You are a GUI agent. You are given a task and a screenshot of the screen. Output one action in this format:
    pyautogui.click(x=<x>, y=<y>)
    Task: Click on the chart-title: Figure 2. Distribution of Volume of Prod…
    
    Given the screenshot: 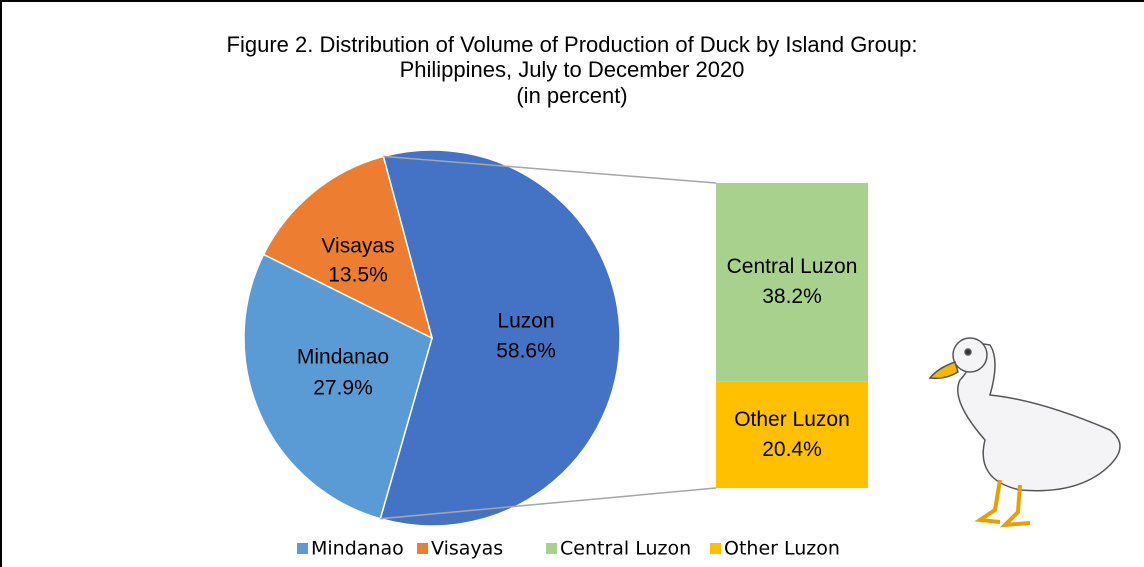 What is the action you would take?
    pyautogui.click(x=572, y=44)
    